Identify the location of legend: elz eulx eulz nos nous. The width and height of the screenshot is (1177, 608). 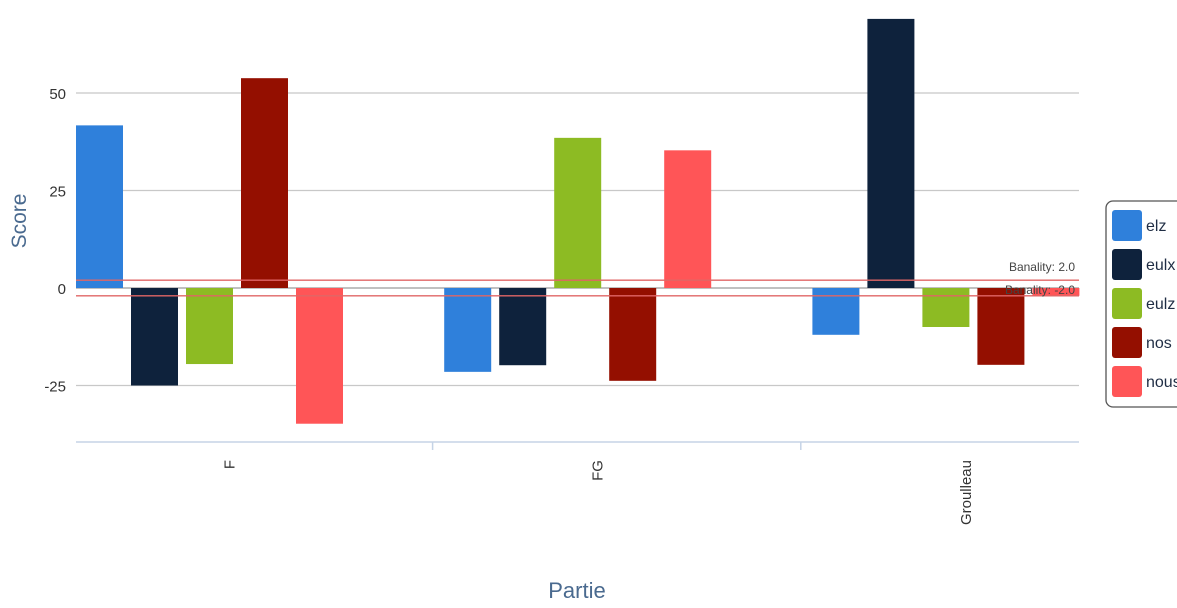
(1141, 304).